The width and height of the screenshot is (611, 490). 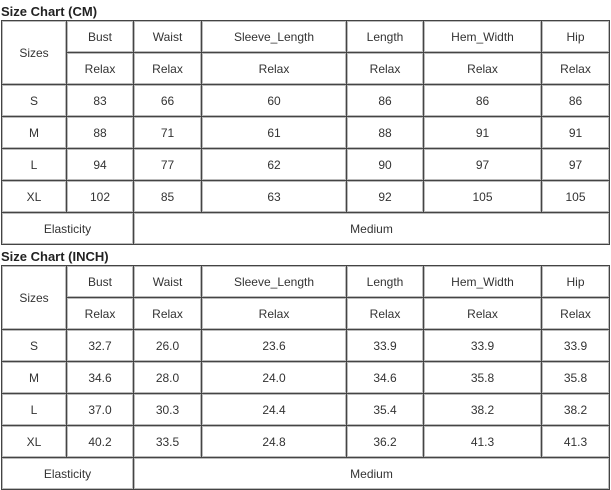 What do you see at coordinates (167, 100) in the screenshot?
I see `value-cell: 66` at bounding box center [167, 100].